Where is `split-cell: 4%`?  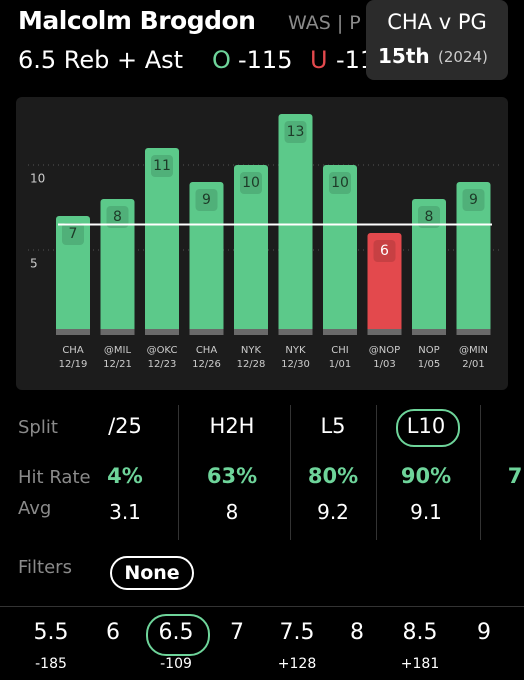
split-cell: 4% is located at coordinates (125, 476).